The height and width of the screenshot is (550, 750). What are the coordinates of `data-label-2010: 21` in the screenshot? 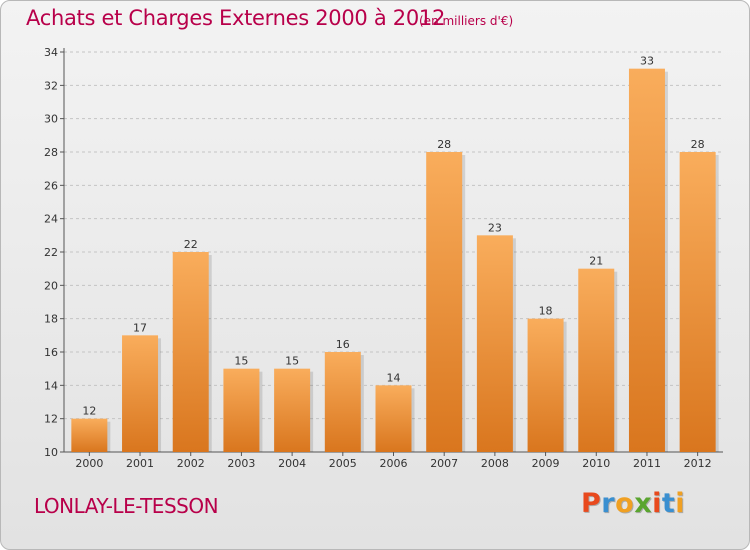 It's located at (596, 261).